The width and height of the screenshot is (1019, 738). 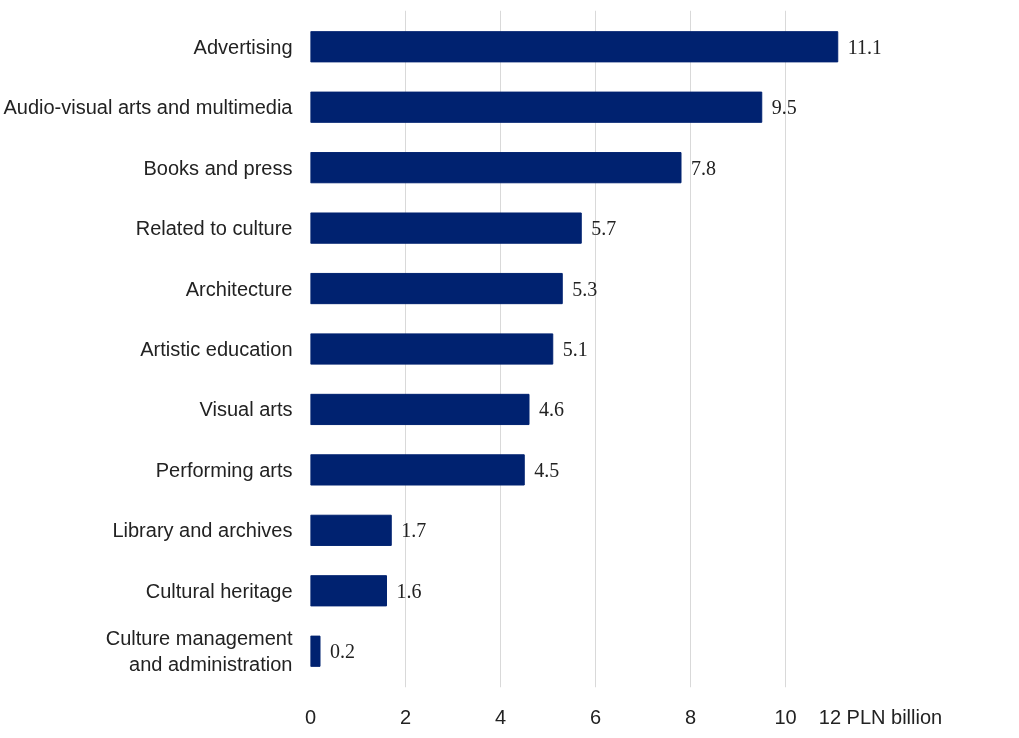 I want to click on y-tick-label: Architecture, so click(x=239, y=288).